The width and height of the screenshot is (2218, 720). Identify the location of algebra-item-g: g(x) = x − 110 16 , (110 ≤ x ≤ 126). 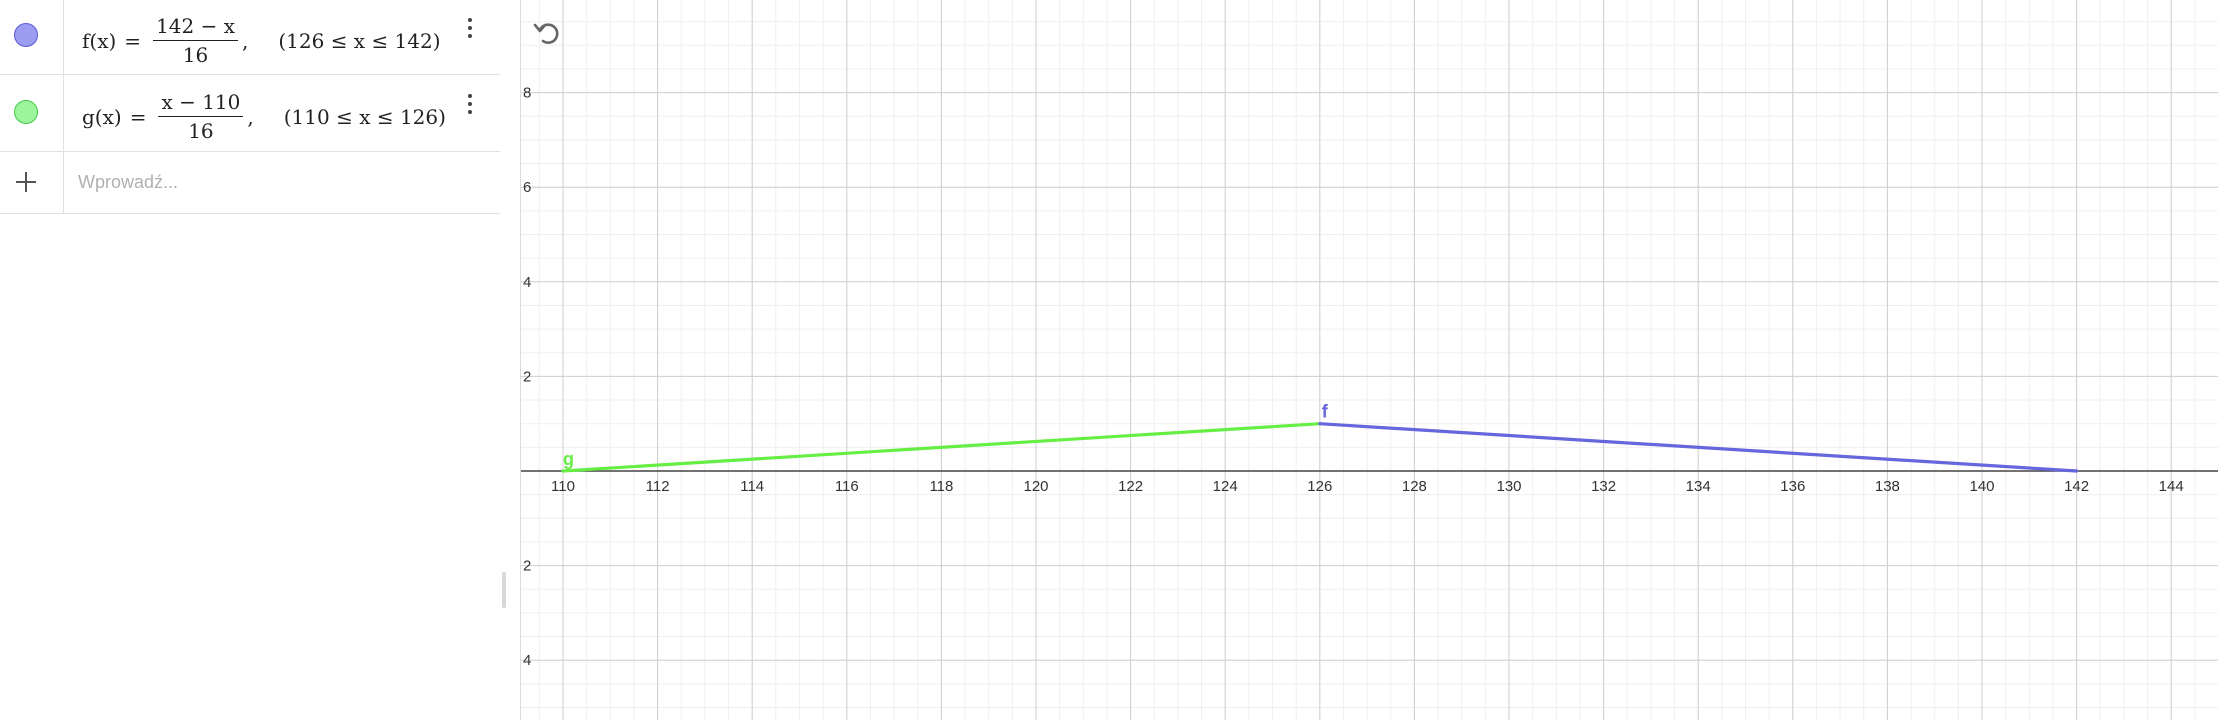
(250, 113).